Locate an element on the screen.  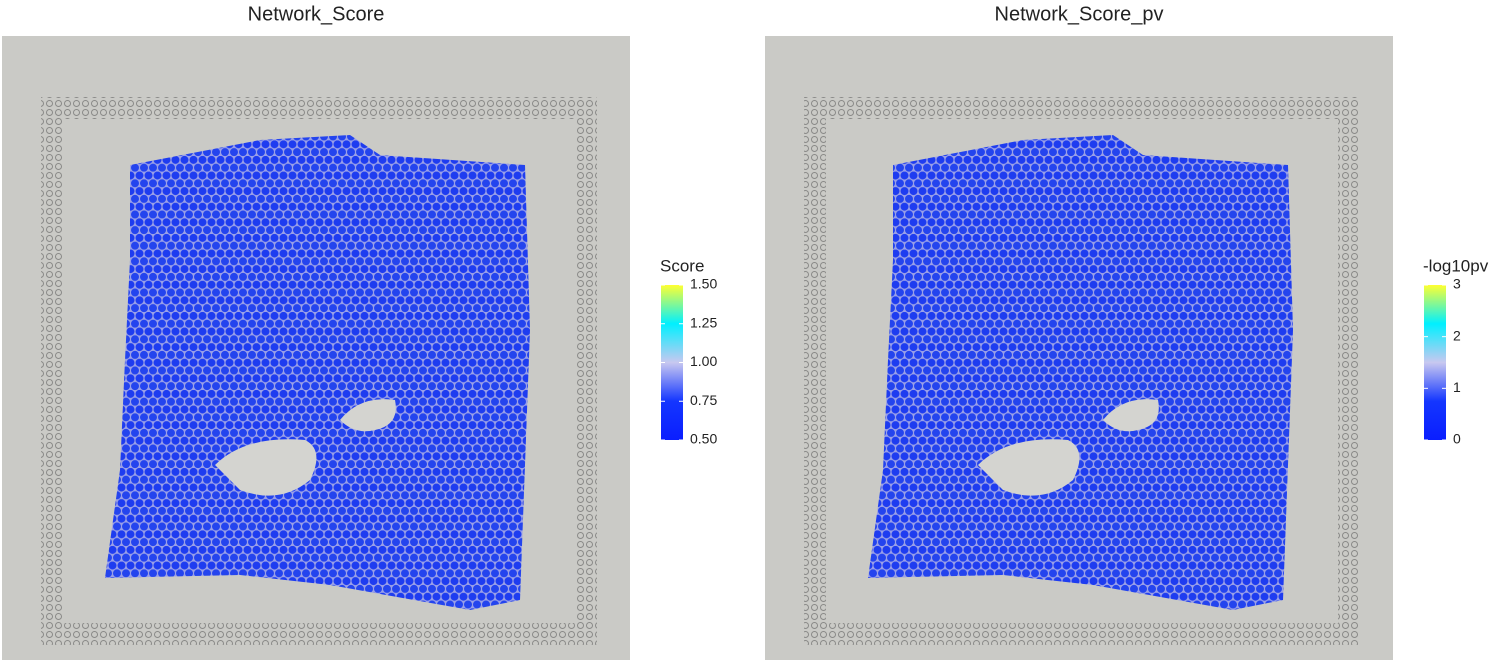
colorbar-tick-label: 0.75 is located at coordinates (703, 400).